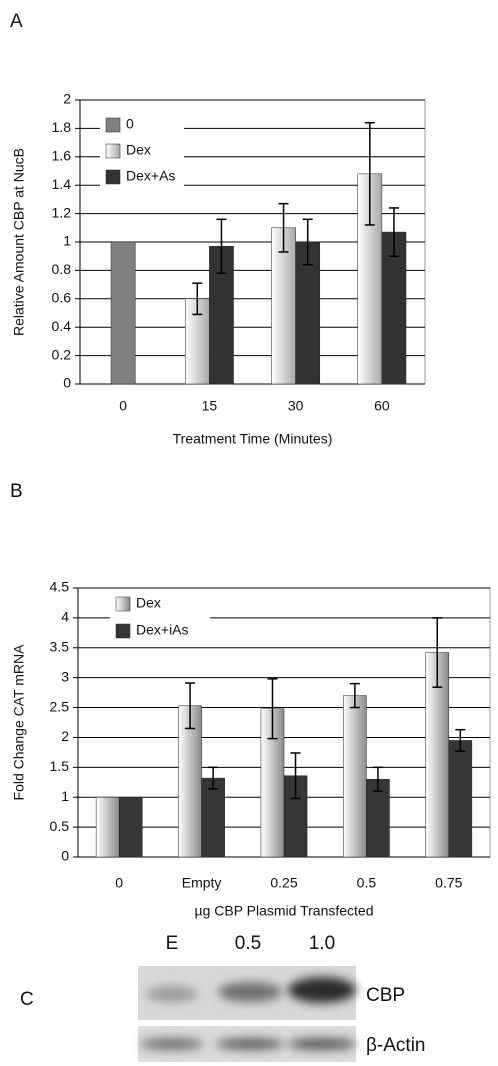  Describe the element at coordinates (62, 156) in the screenshot. I see `y-tick-label: 1.6` at that location.